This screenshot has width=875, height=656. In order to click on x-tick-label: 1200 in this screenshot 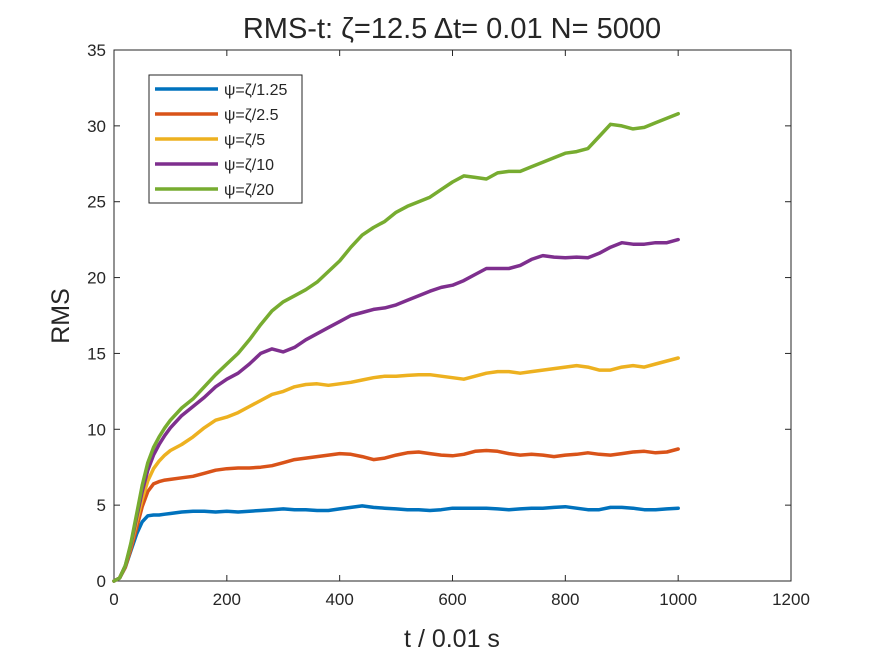, I will do `click(791, 599)`.